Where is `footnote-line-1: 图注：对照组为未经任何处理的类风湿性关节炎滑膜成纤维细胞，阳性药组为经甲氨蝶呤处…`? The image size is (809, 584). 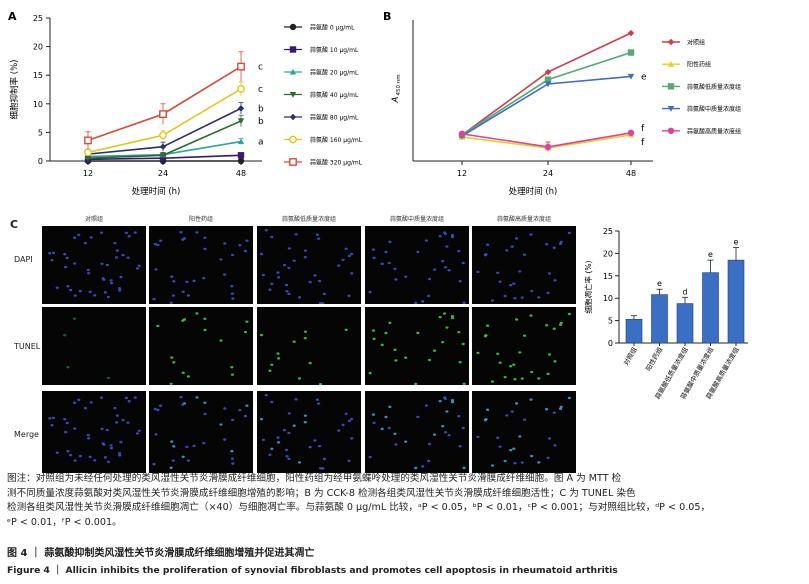
footnote-line-1: 图注：对照组为未经任何处理的类风湿性关节炎滑膜成纤维细胞，阳性药组为经甲氨蝶呤处… is located at coordinates (314, 478).